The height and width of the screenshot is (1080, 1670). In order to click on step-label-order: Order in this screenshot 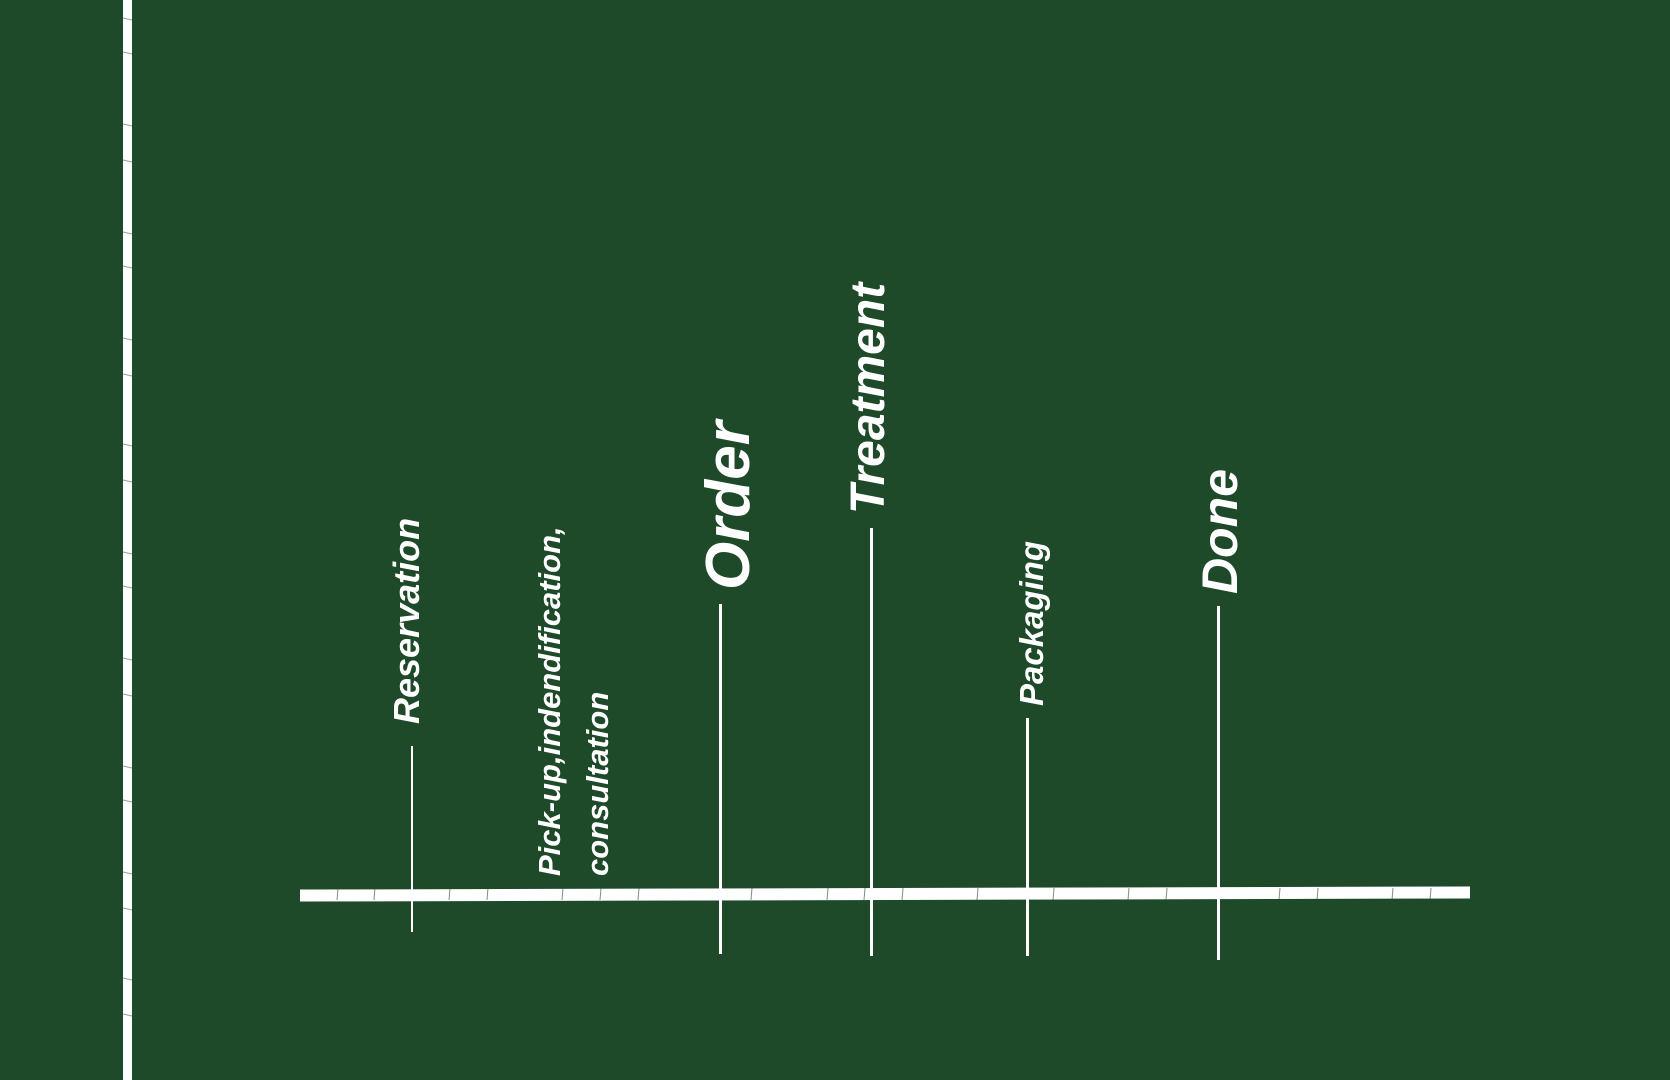, I will do `click(728, 505)`.